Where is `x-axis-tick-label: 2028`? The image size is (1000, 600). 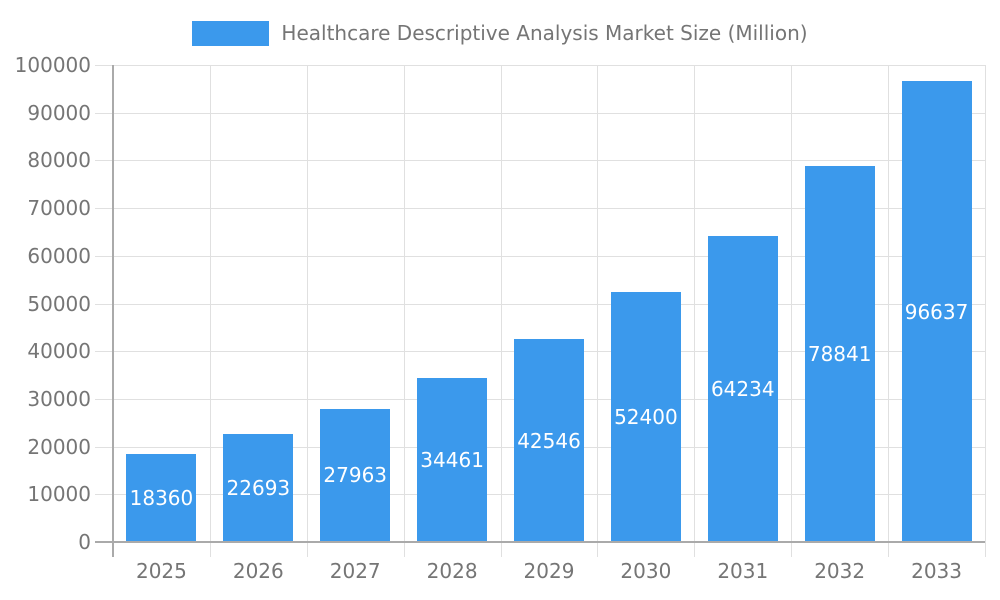 x-axis-tick-label: 2028 is located at coordinates (452, 571).